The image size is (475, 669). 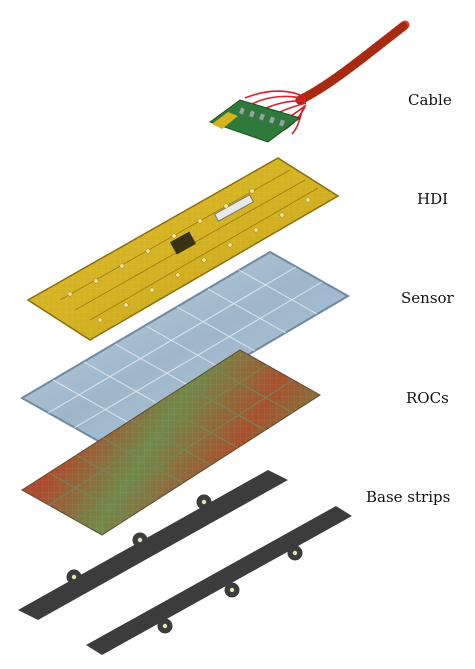 What do you see at coordinates (408, 497) in the screenshot?
I see `label-base-strips: Base strips` at bounding box center [408, 497].